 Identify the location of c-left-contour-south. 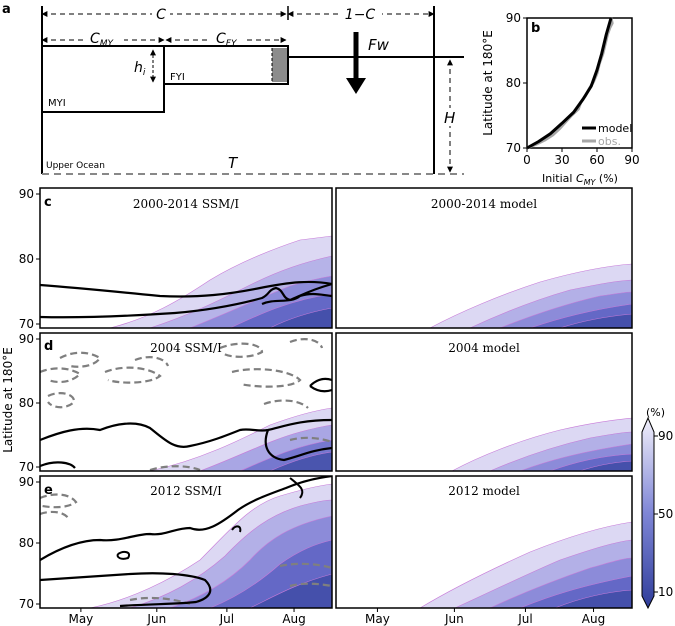
(186, 300).